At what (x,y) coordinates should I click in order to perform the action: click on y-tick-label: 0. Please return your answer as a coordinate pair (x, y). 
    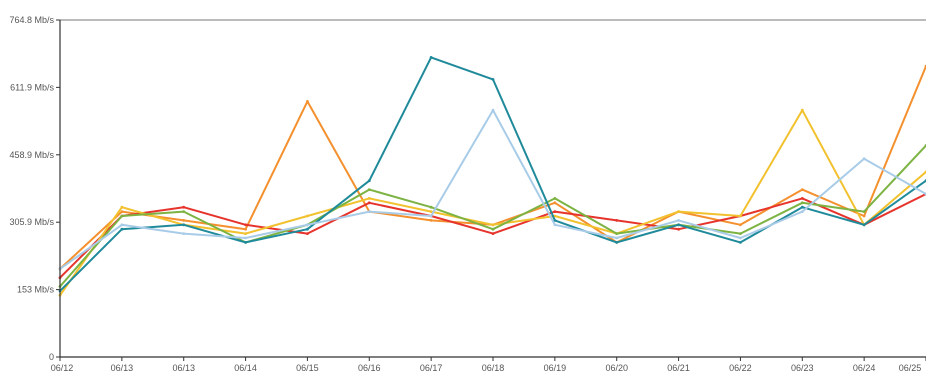
    Looking at the image, I should click on (51, 357).